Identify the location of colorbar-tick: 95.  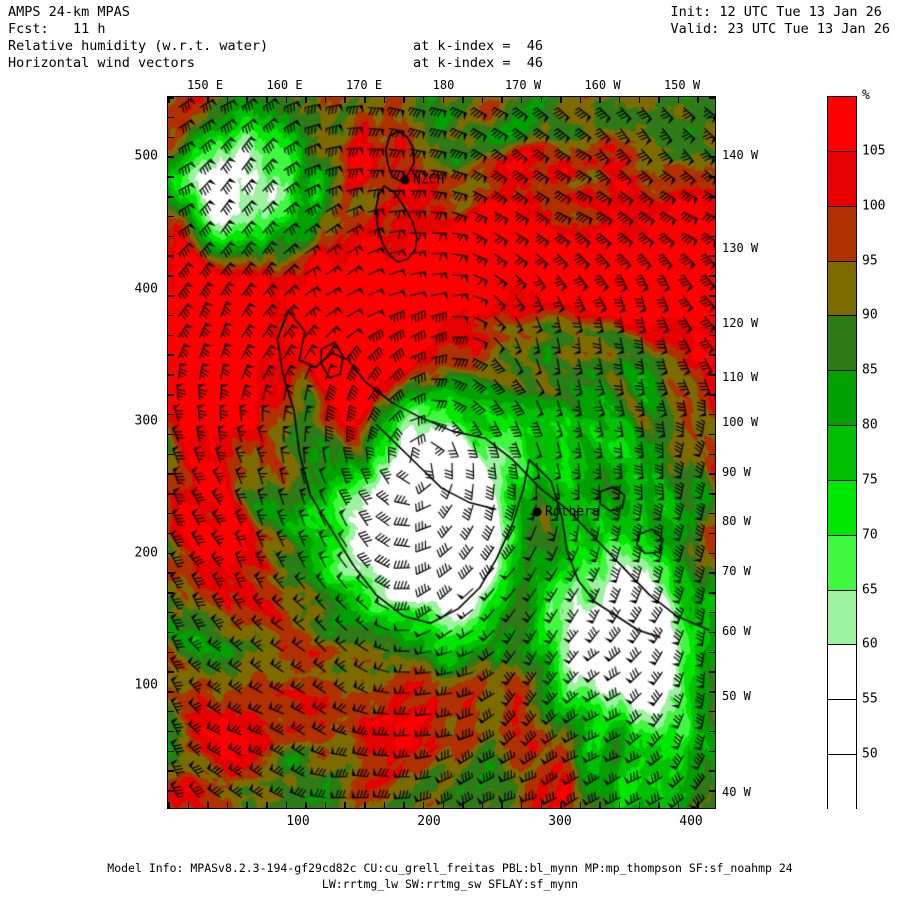
(870, 261).